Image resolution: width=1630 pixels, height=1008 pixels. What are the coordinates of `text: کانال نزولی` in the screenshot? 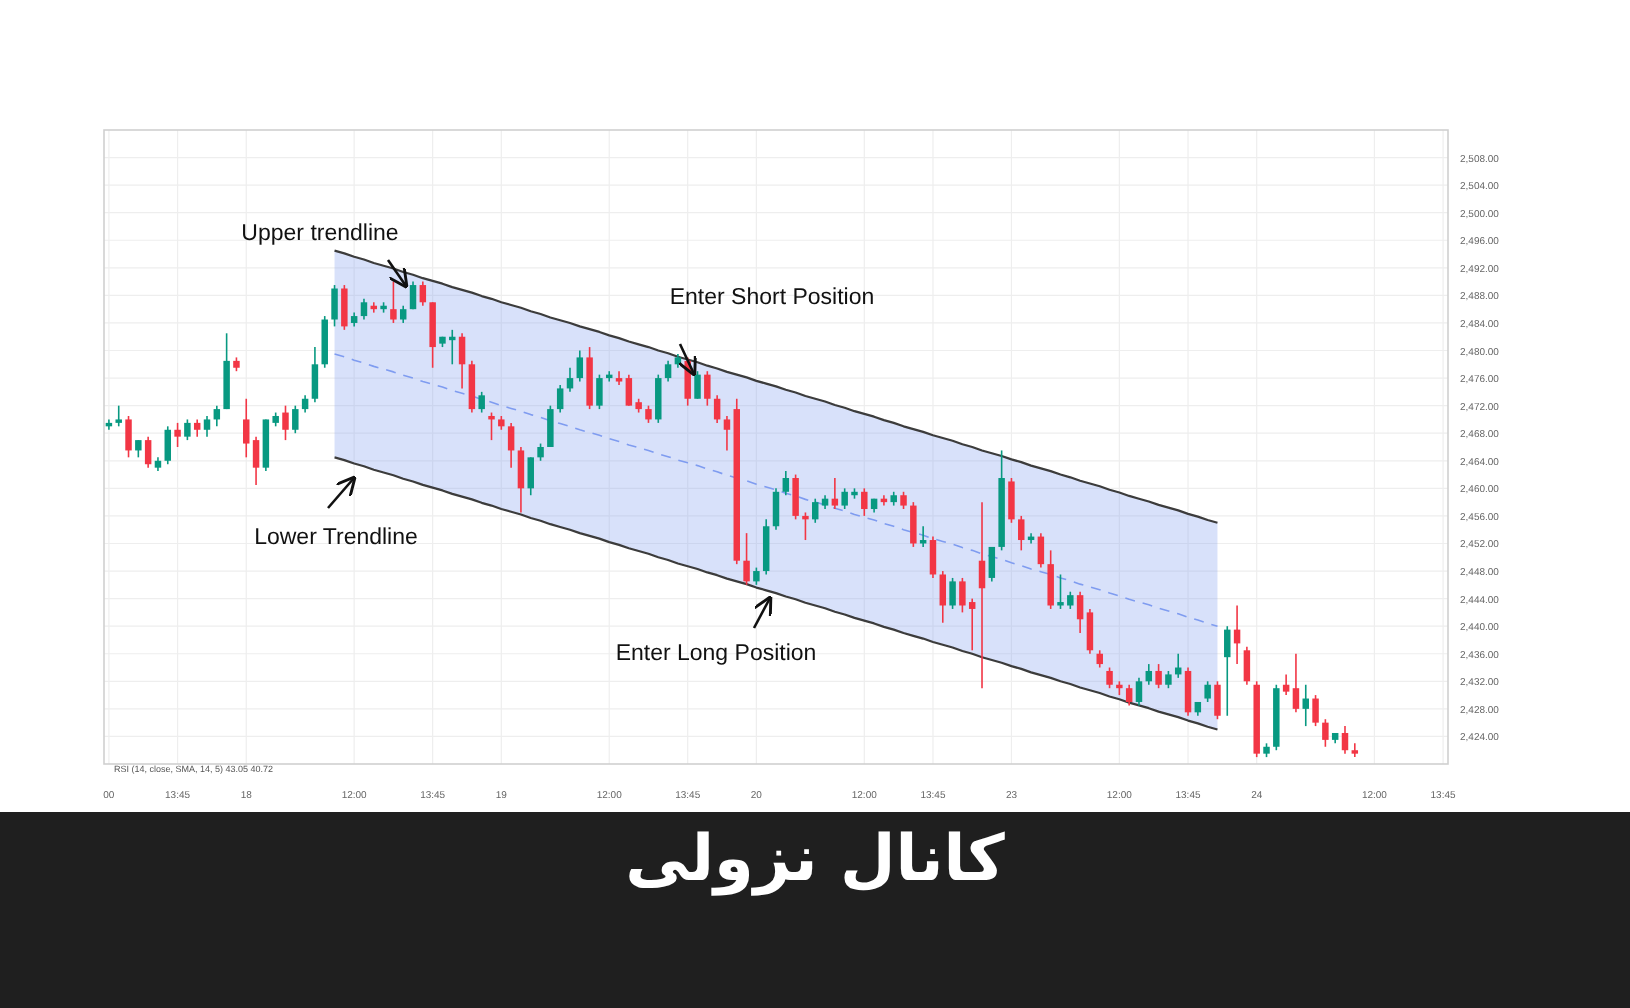 It's located at (815, 858).